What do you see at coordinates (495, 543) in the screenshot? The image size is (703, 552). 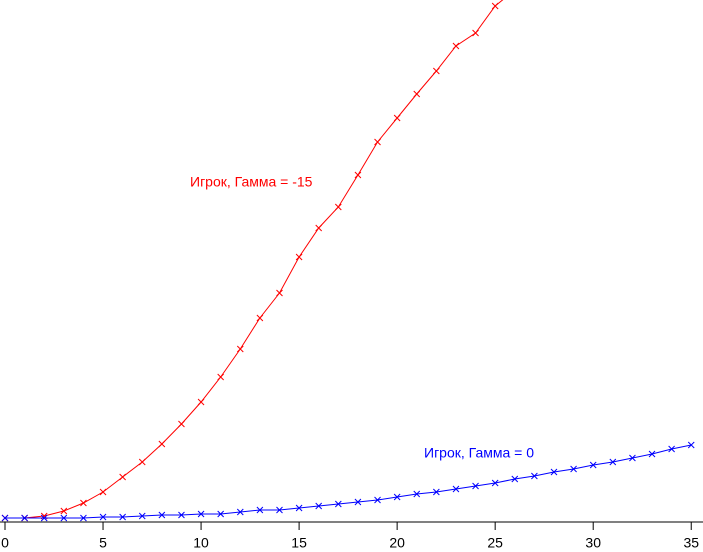 I see `x-tick-label: 25` at bounding box center [495, 543].